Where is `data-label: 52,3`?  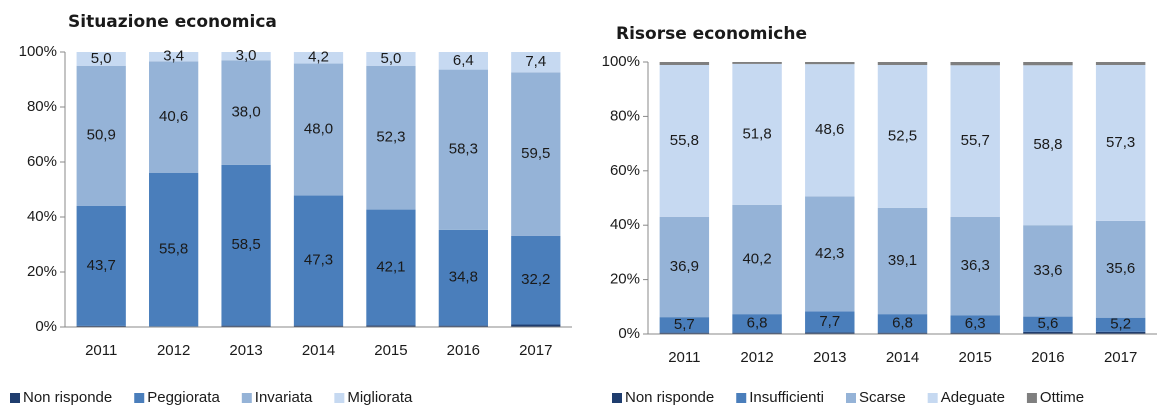 data-label: 52,3 is located at coordinates (390, 137).